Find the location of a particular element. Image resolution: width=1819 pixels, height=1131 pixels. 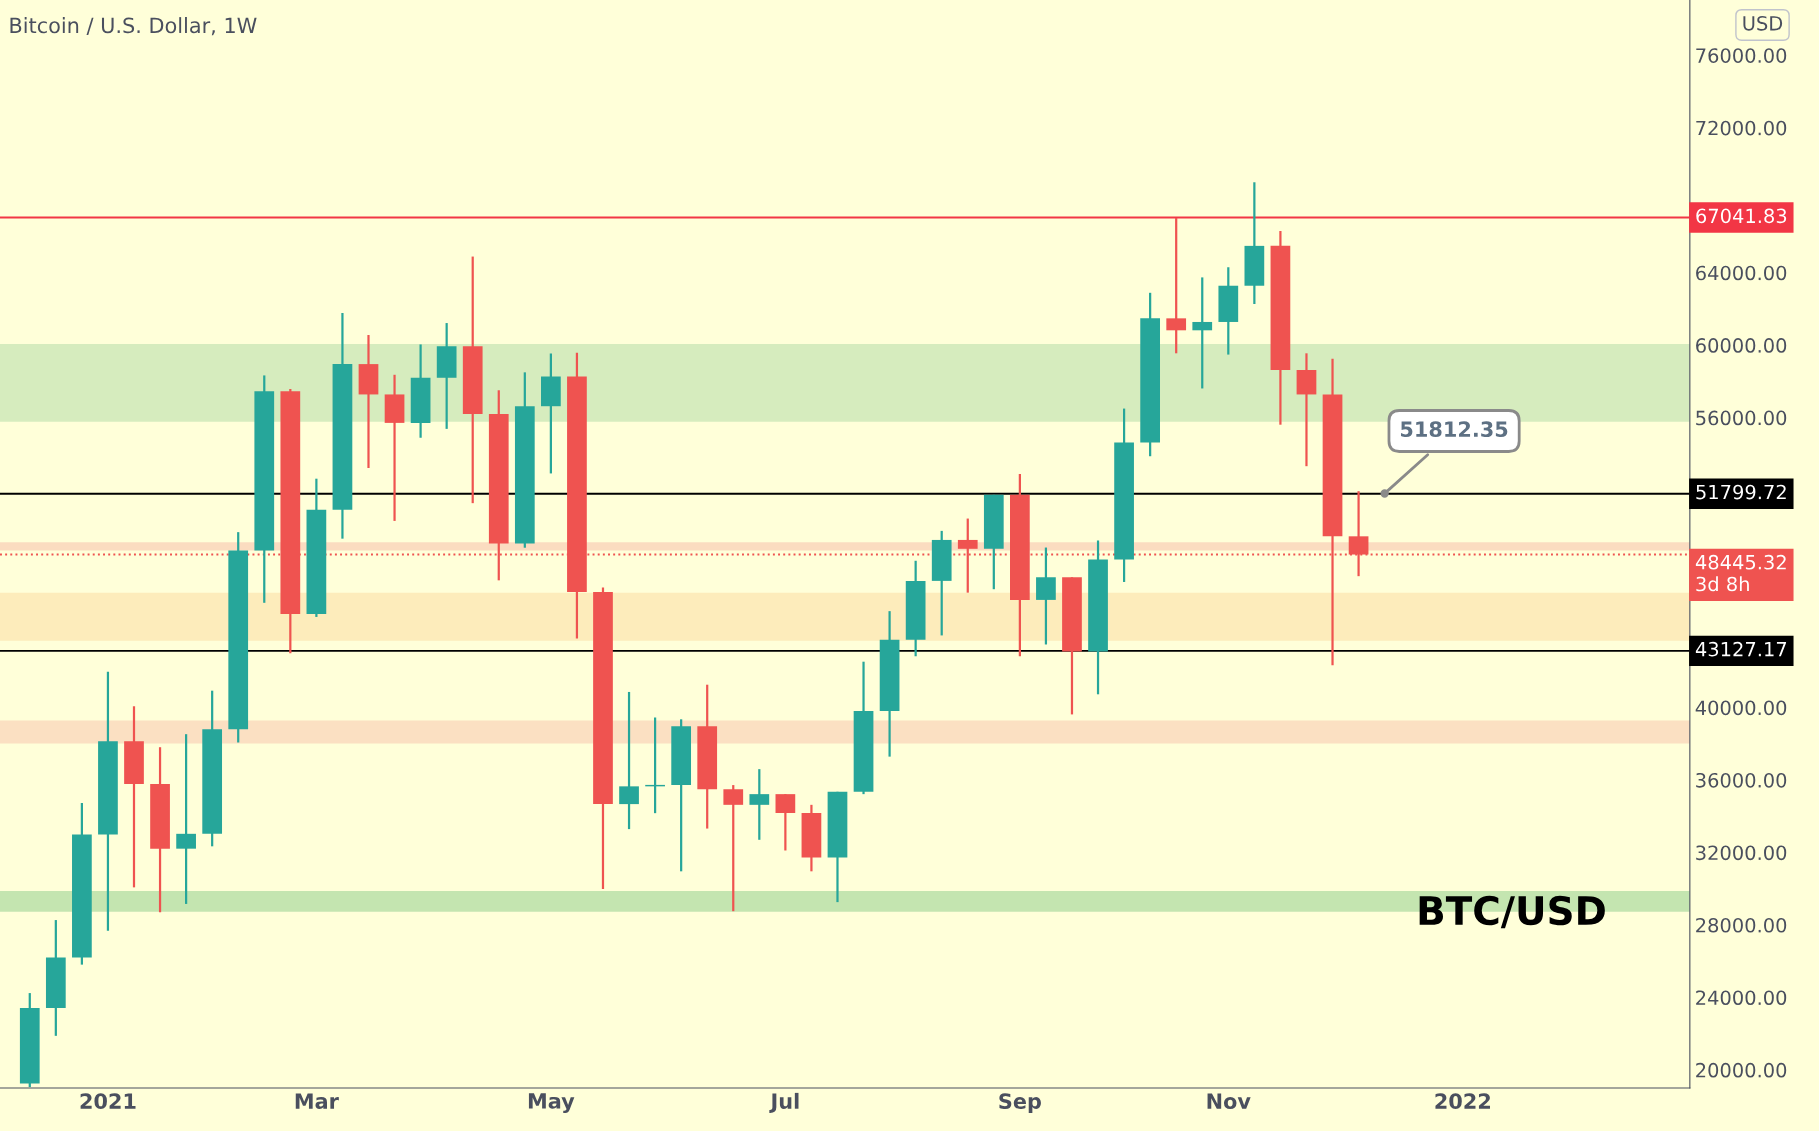

y-tick-label: 32000.00 is located at coordinates (1741, 853).